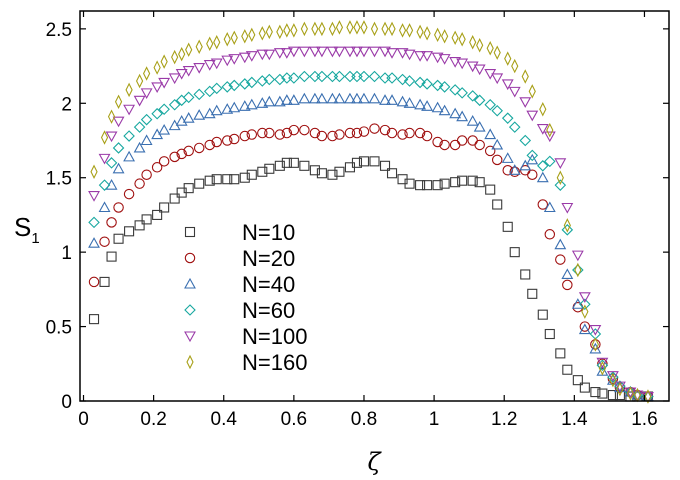  I want to click on legend-item: N=10, so click(239, 232).